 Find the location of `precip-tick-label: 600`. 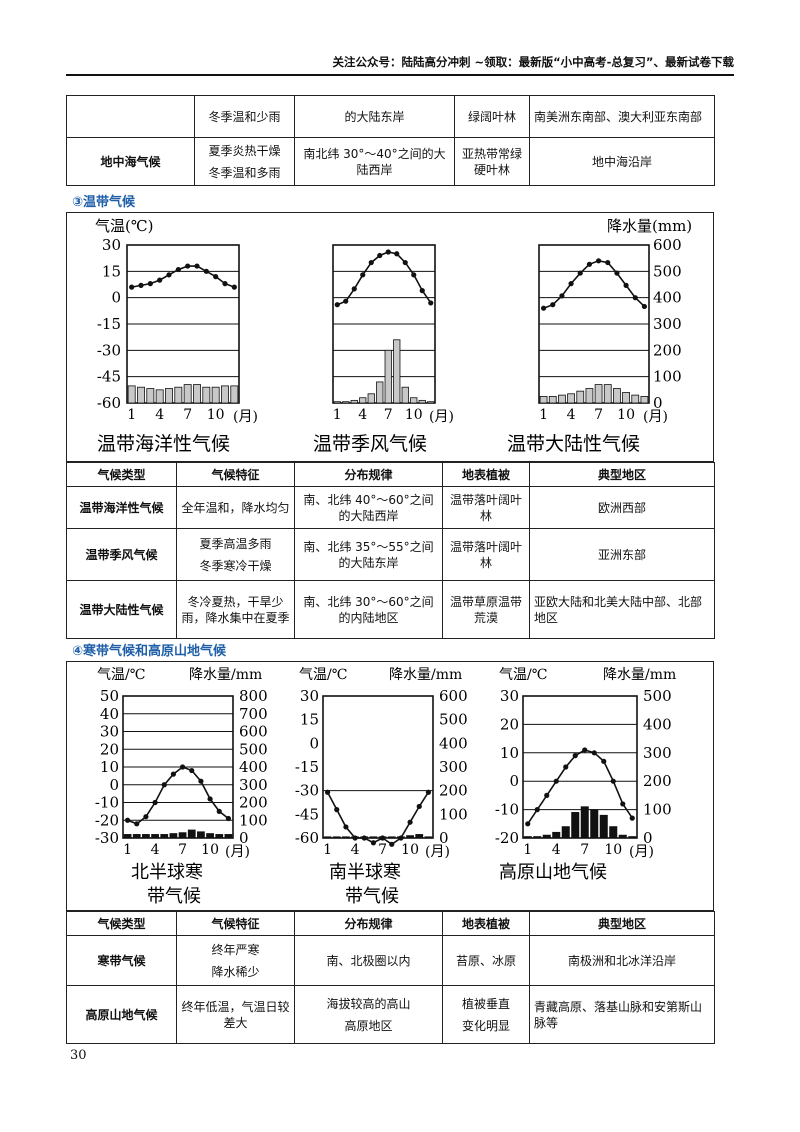

precip-tick-label: 600 is located at coordinates (453, 696).